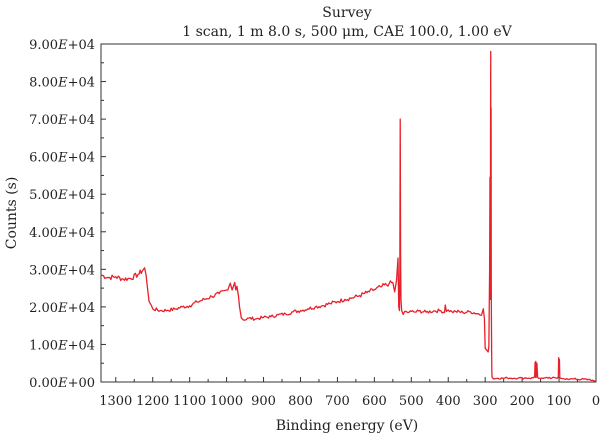 The height and width of the screenshot is (436, 600). Describe the element at coordinates (263, 401) in the screenshot. I see `x-tick-label: 900` at that location.